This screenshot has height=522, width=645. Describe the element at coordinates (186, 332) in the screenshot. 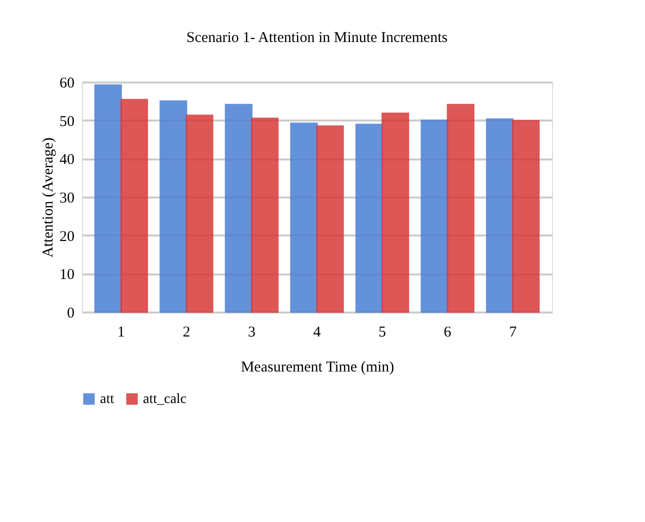

I see `x-tick-label: 2` at that location.